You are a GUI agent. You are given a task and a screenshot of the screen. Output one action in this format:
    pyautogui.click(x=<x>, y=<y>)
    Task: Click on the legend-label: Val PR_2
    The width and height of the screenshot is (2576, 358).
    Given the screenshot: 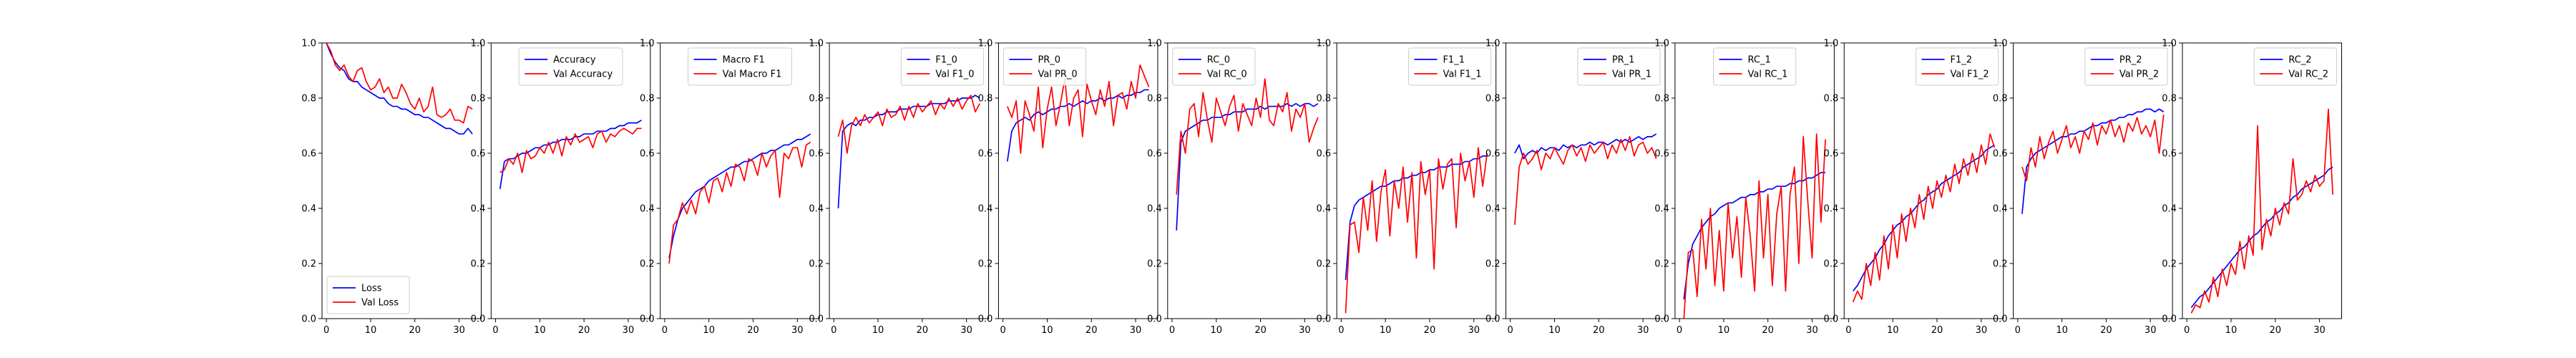 What is the action you would take?
    pyautogui.click(x=2139, y=74)
    